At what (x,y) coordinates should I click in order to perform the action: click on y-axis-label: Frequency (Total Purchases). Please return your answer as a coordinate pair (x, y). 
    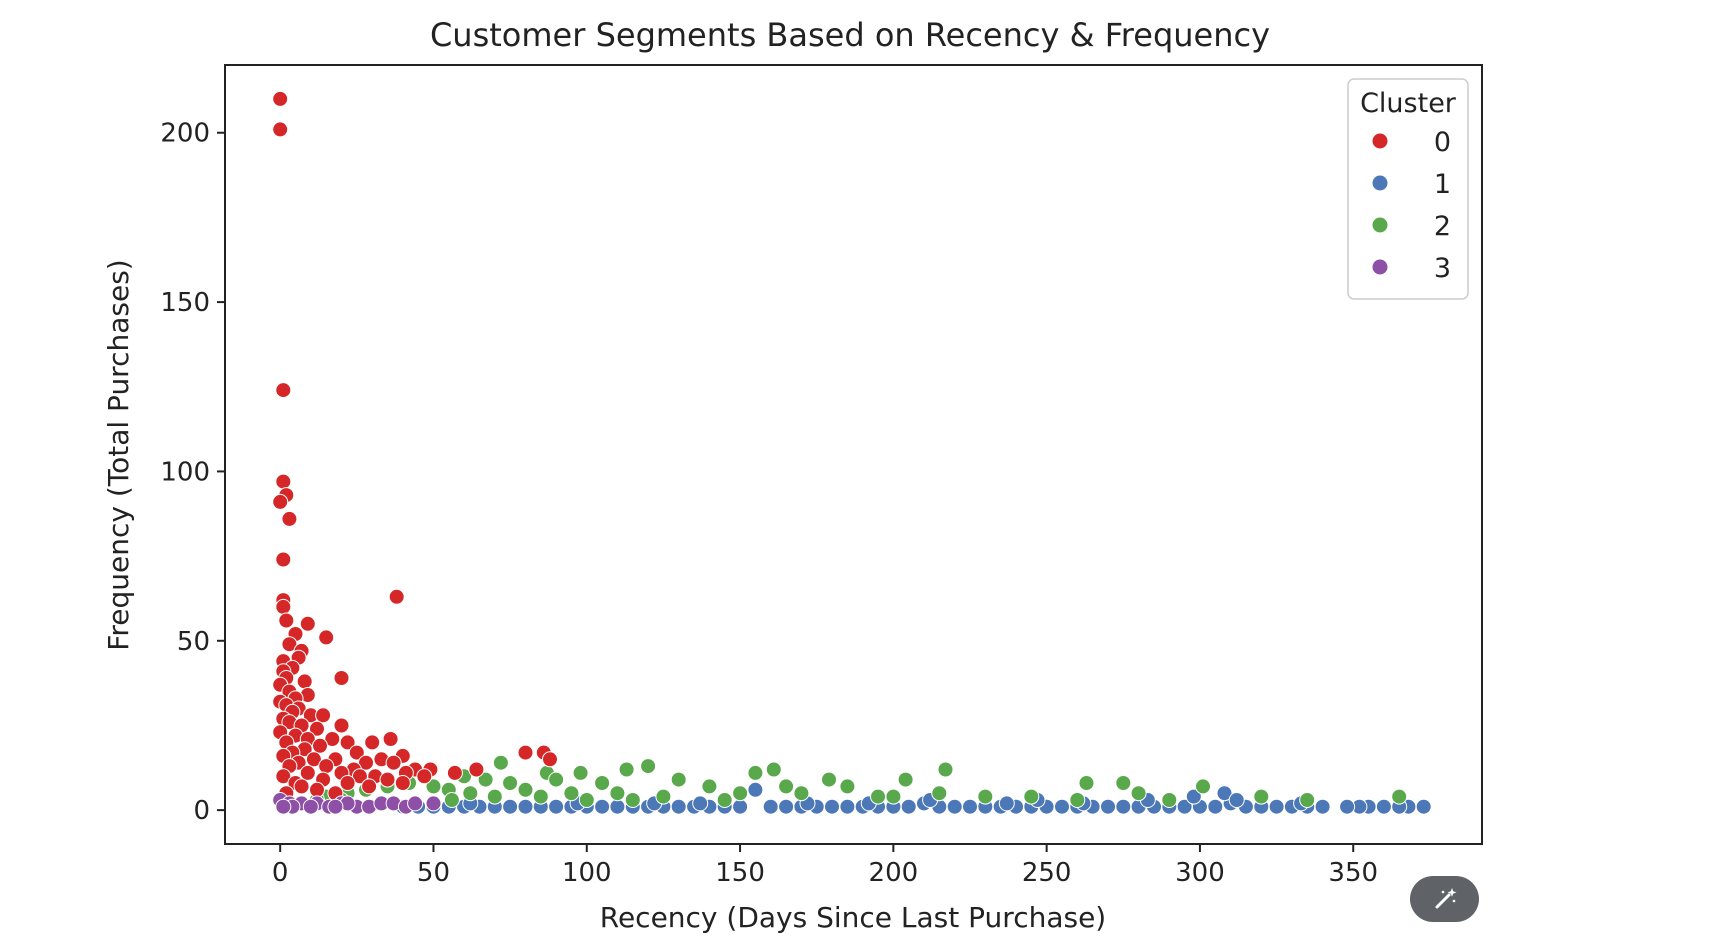
    Looking at the image, I should click on (118, 454).